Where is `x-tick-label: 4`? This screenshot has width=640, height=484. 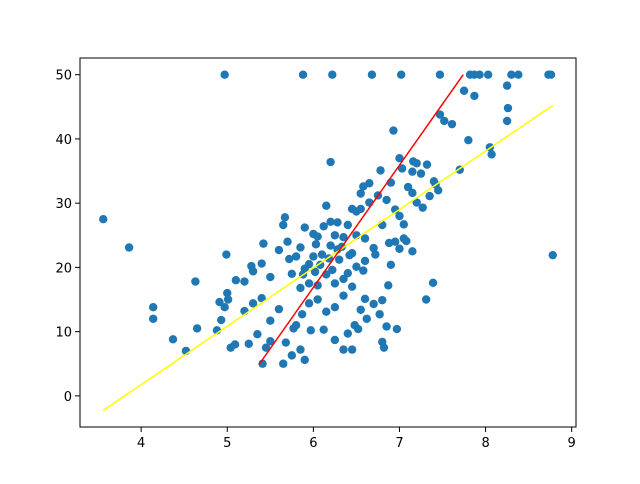 x-tick-label: 4 is located at coordinates (141, 443).